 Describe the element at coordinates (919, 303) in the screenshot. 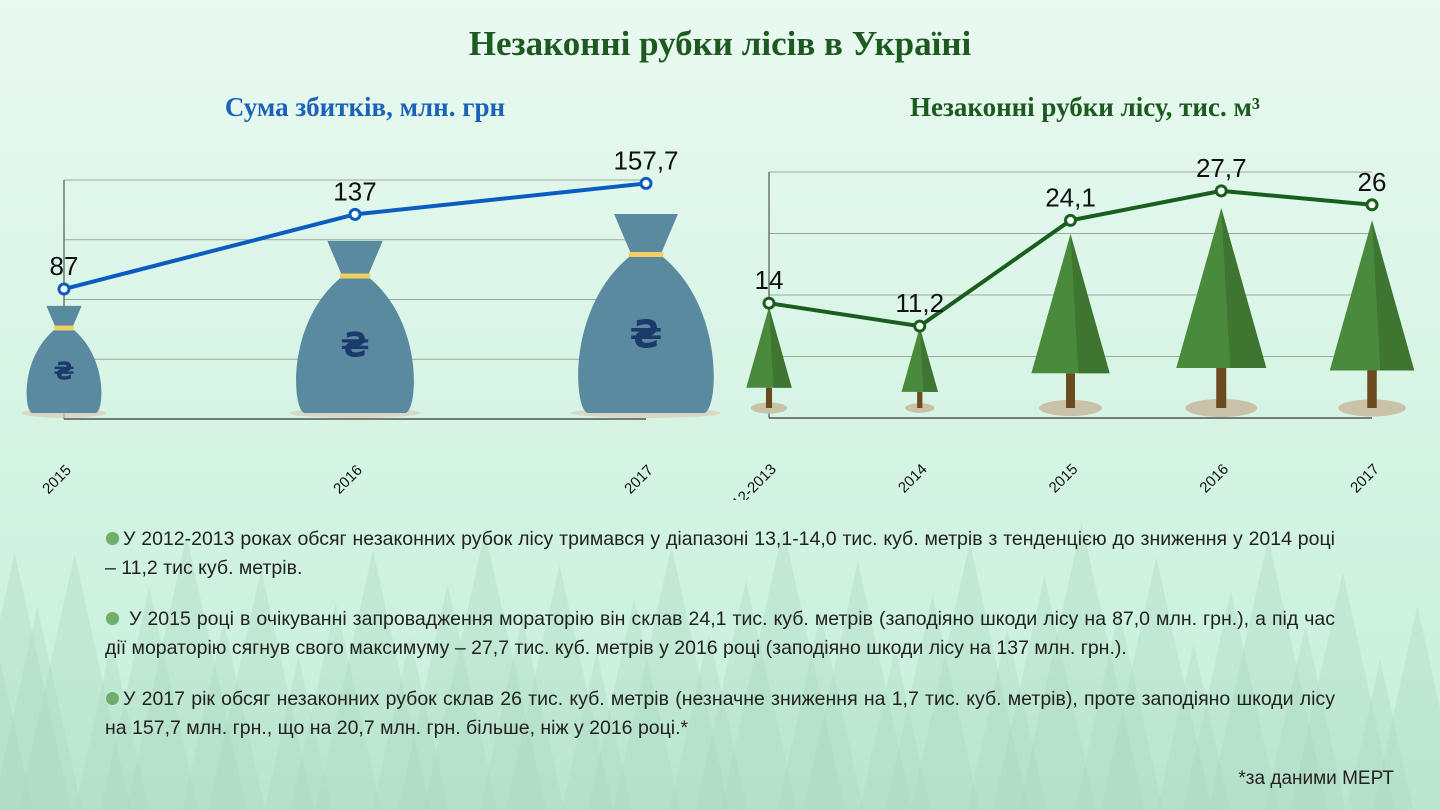

I see `data-label: 11,2` at that location.